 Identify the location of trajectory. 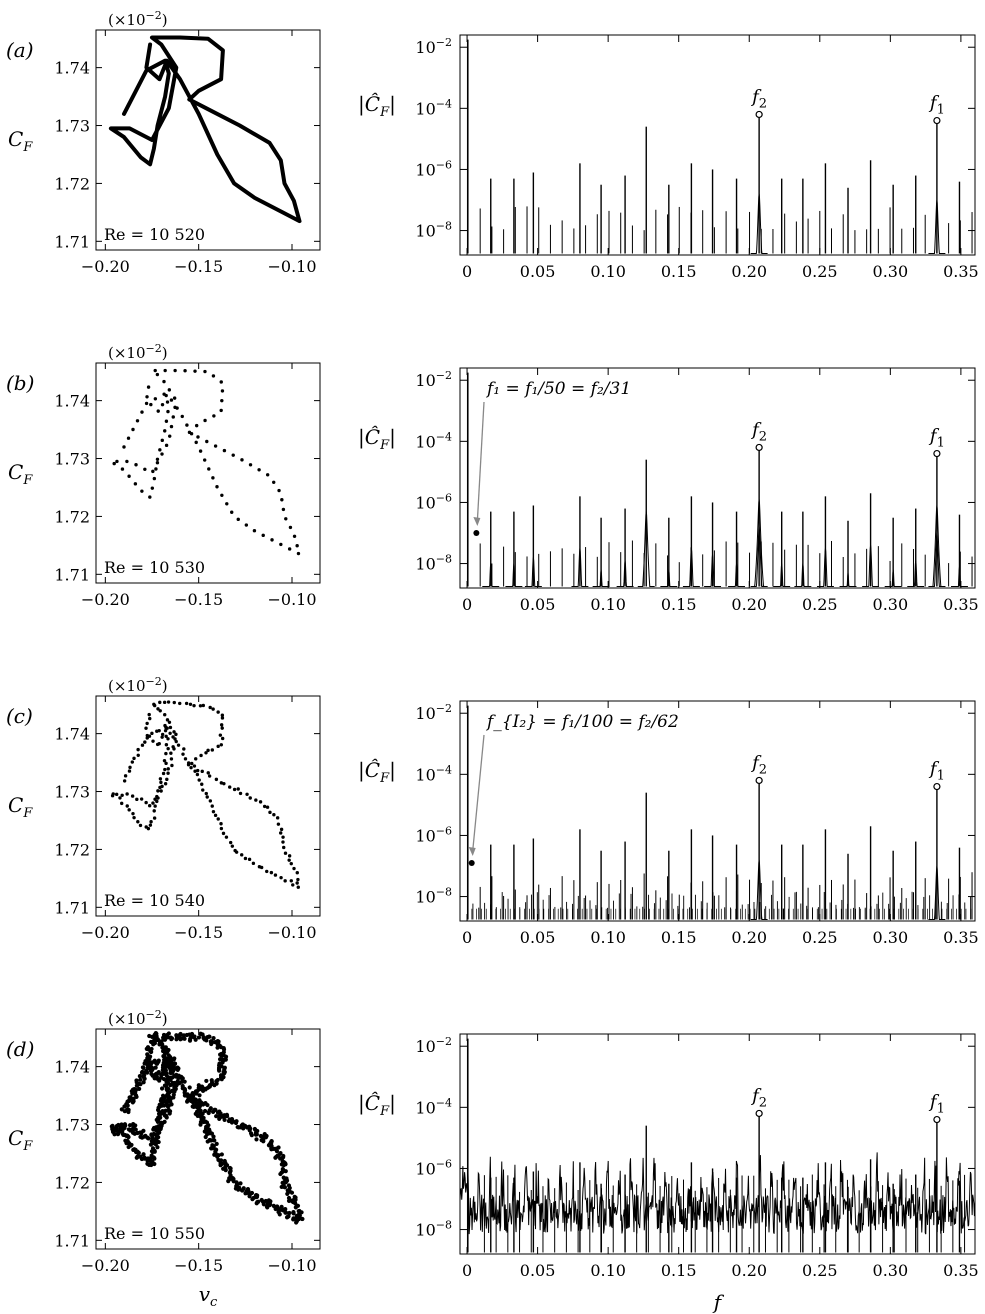
(206, 462).